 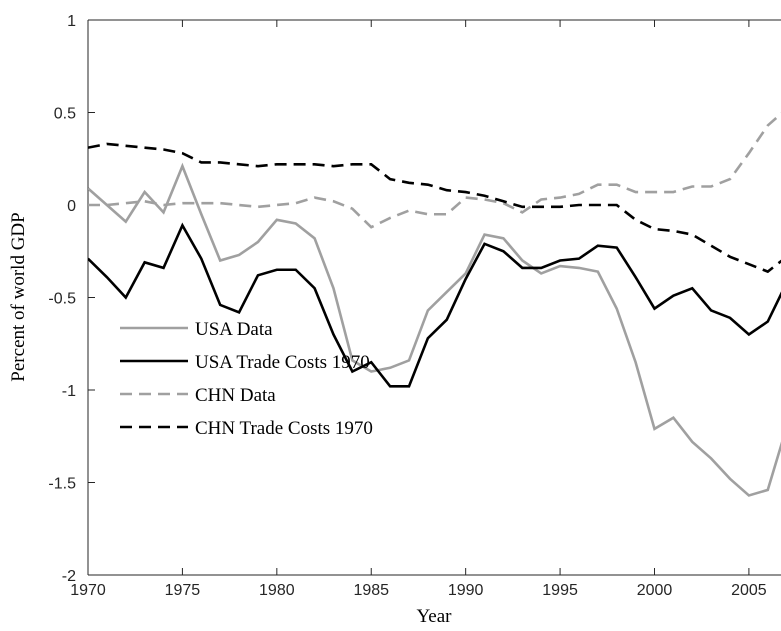 I want to click on x-tick-label: 1995, so click(x=560, y=590).